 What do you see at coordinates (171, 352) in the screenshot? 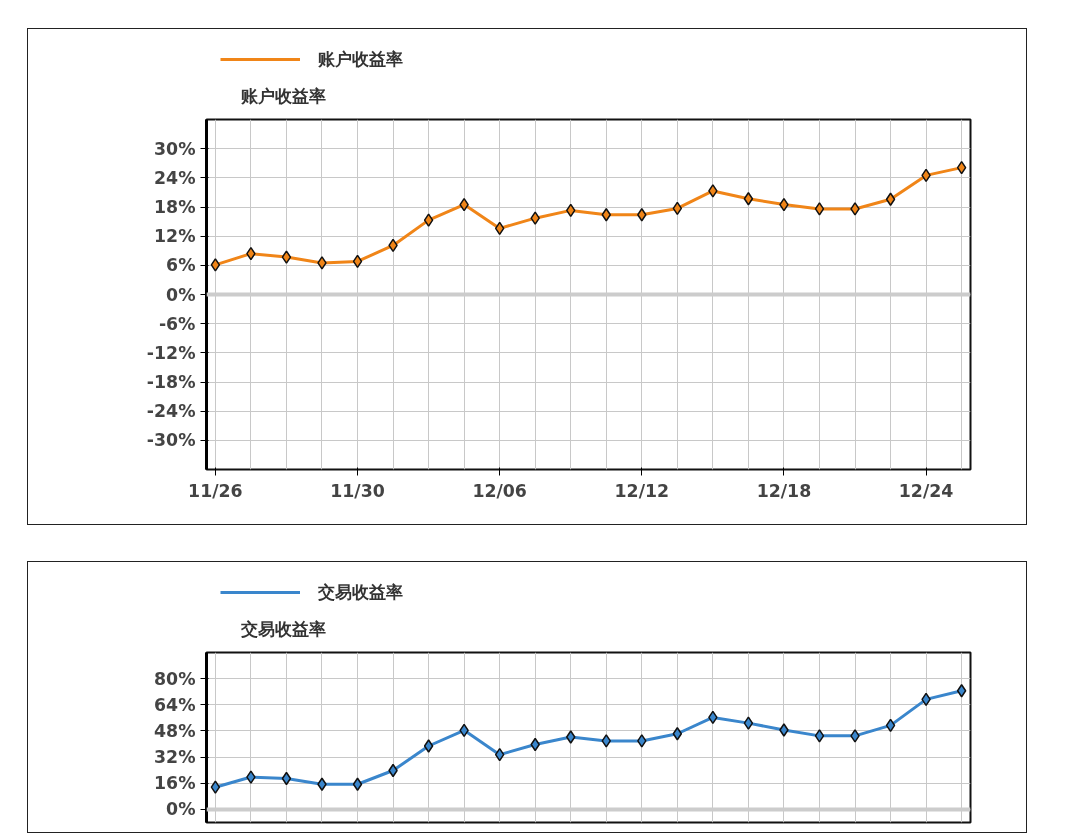
I see `y-tick-label: -12%` at bounding box center [171, 352].